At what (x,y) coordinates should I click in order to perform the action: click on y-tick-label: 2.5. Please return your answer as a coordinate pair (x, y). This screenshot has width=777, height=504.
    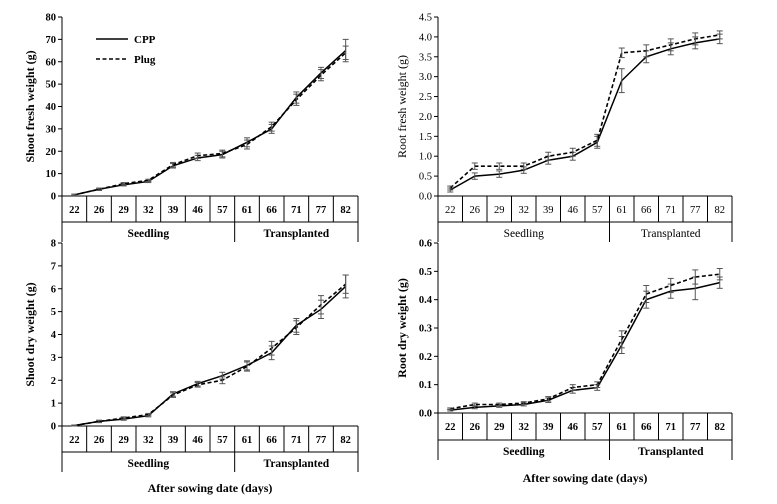
    Looking at the image, I should click on (425, 97).